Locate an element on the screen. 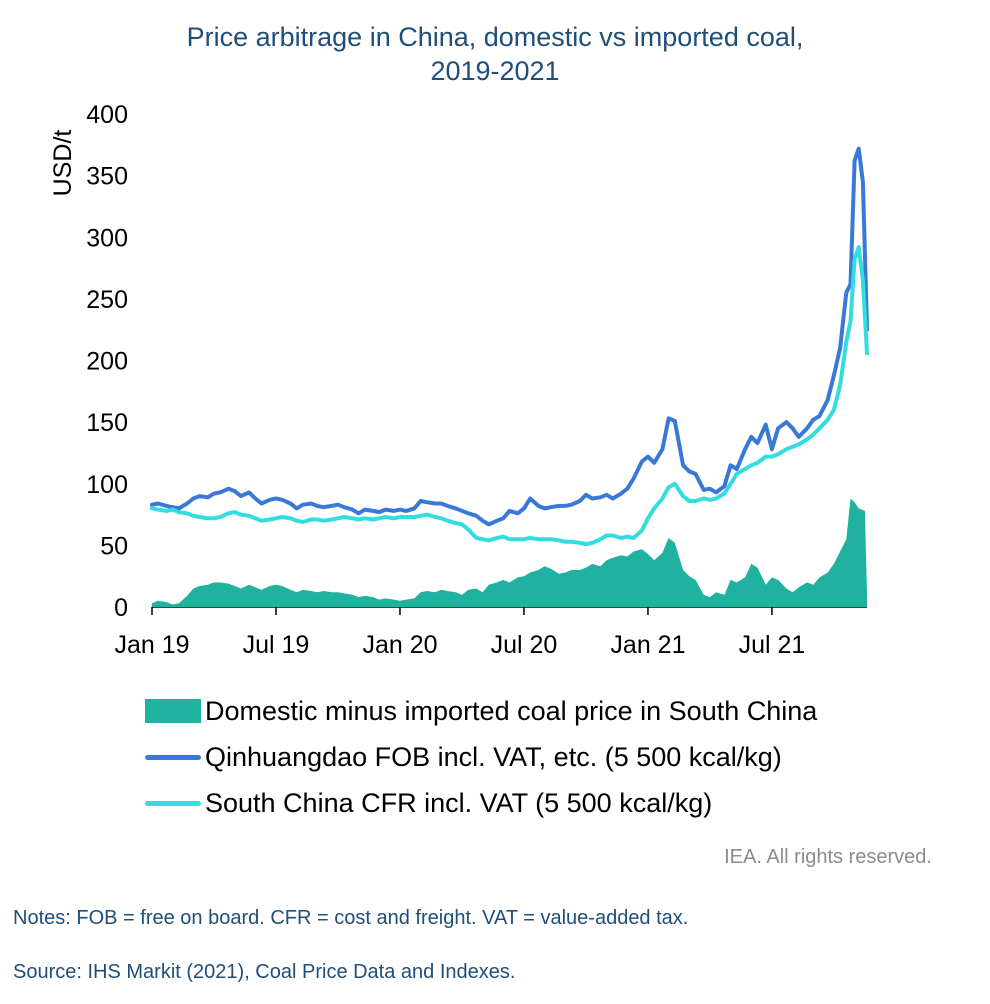 The height and width of the screenshot is (1004, 990). y-axis-label: USD/t is located at coordinates (63, 163).